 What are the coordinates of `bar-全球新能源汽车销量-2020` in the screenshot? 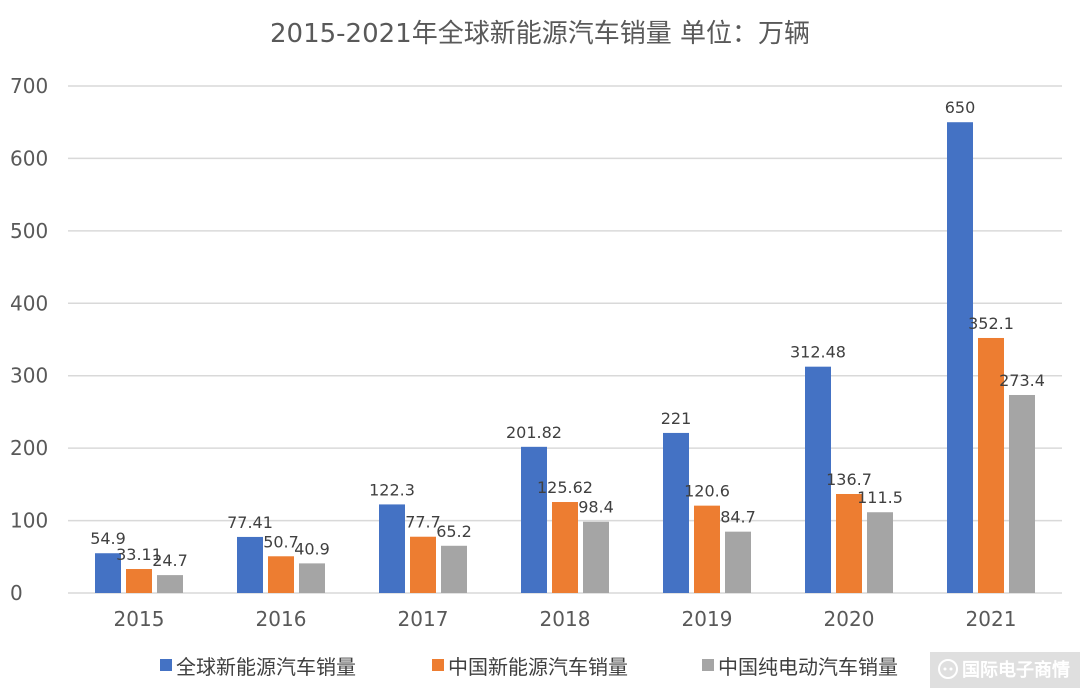 It's located at (818, 479).